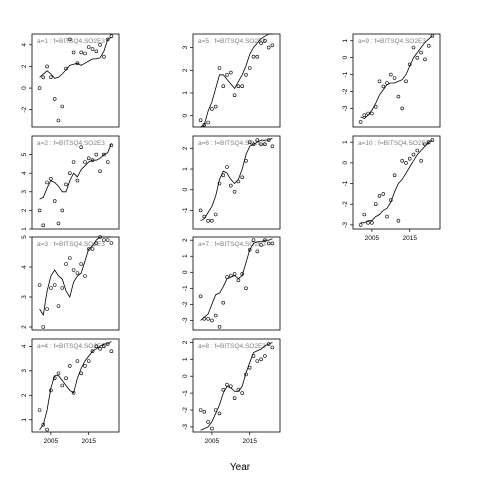 The image size is (480, 480). I want to click on panel-10: a=10 : f=BITSQ4.SO2E3 -3 -2 -1 0 1 2005 2015, so click(391, 188).